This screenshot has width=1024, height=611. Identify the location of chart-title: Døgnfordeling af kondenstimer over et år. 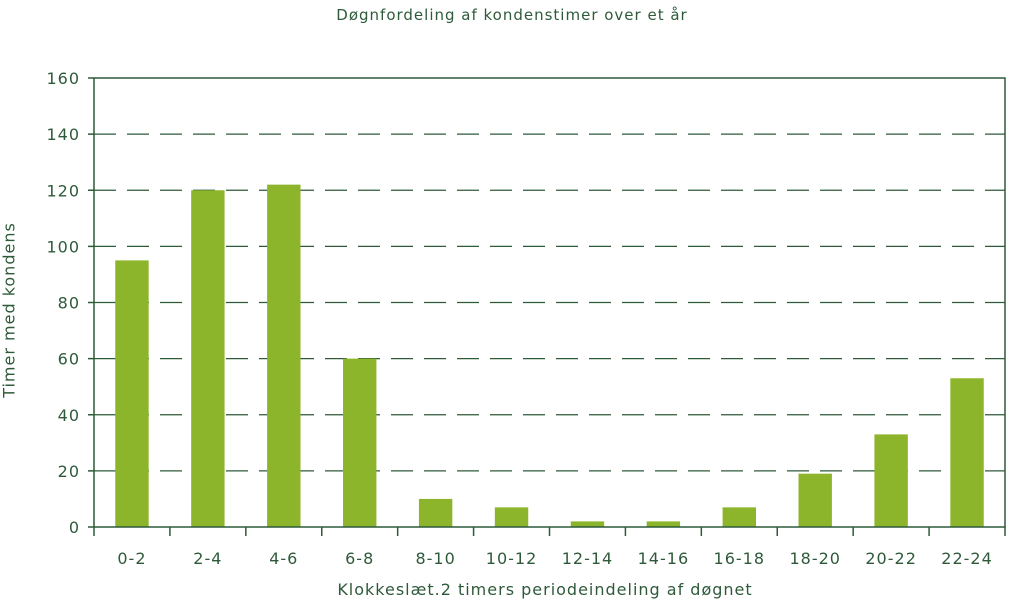
(512, 15).